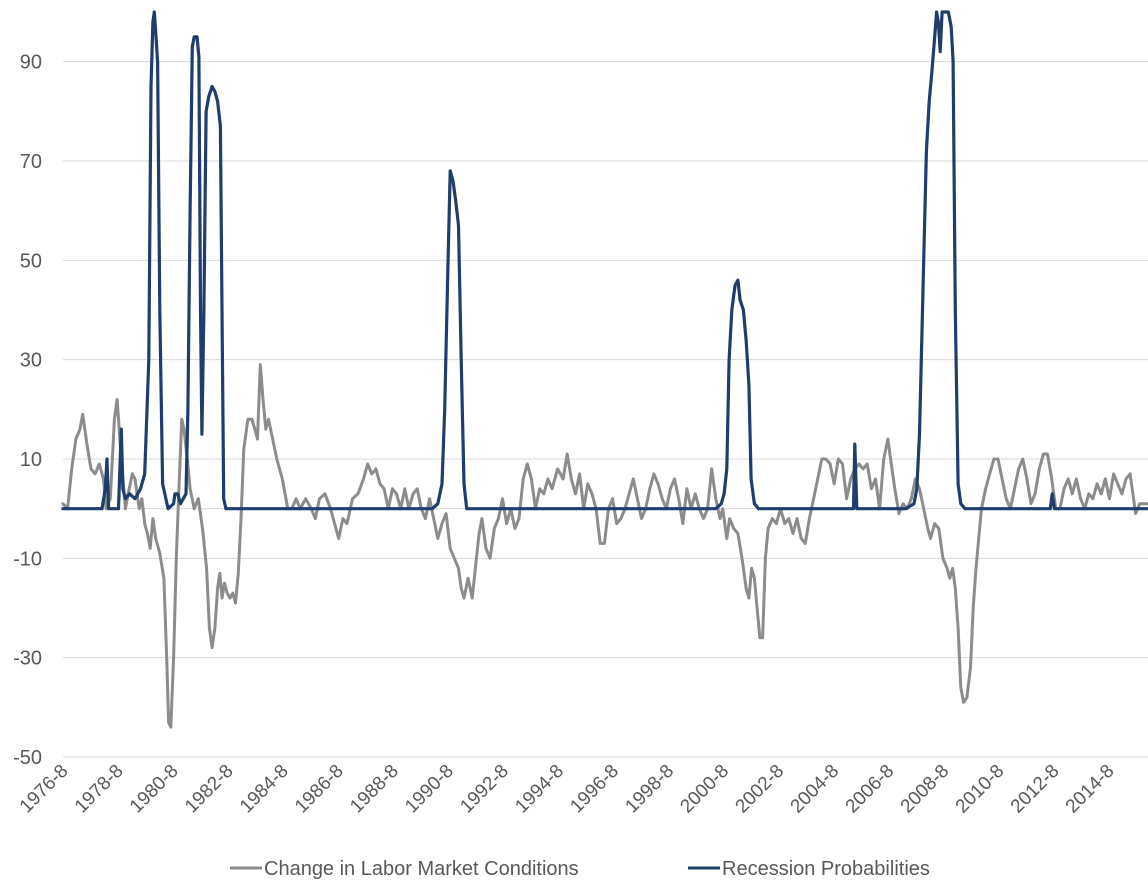 The image size is (1148, 882). I want to click on x-tick-label: 1990-8, so click(429, 789).